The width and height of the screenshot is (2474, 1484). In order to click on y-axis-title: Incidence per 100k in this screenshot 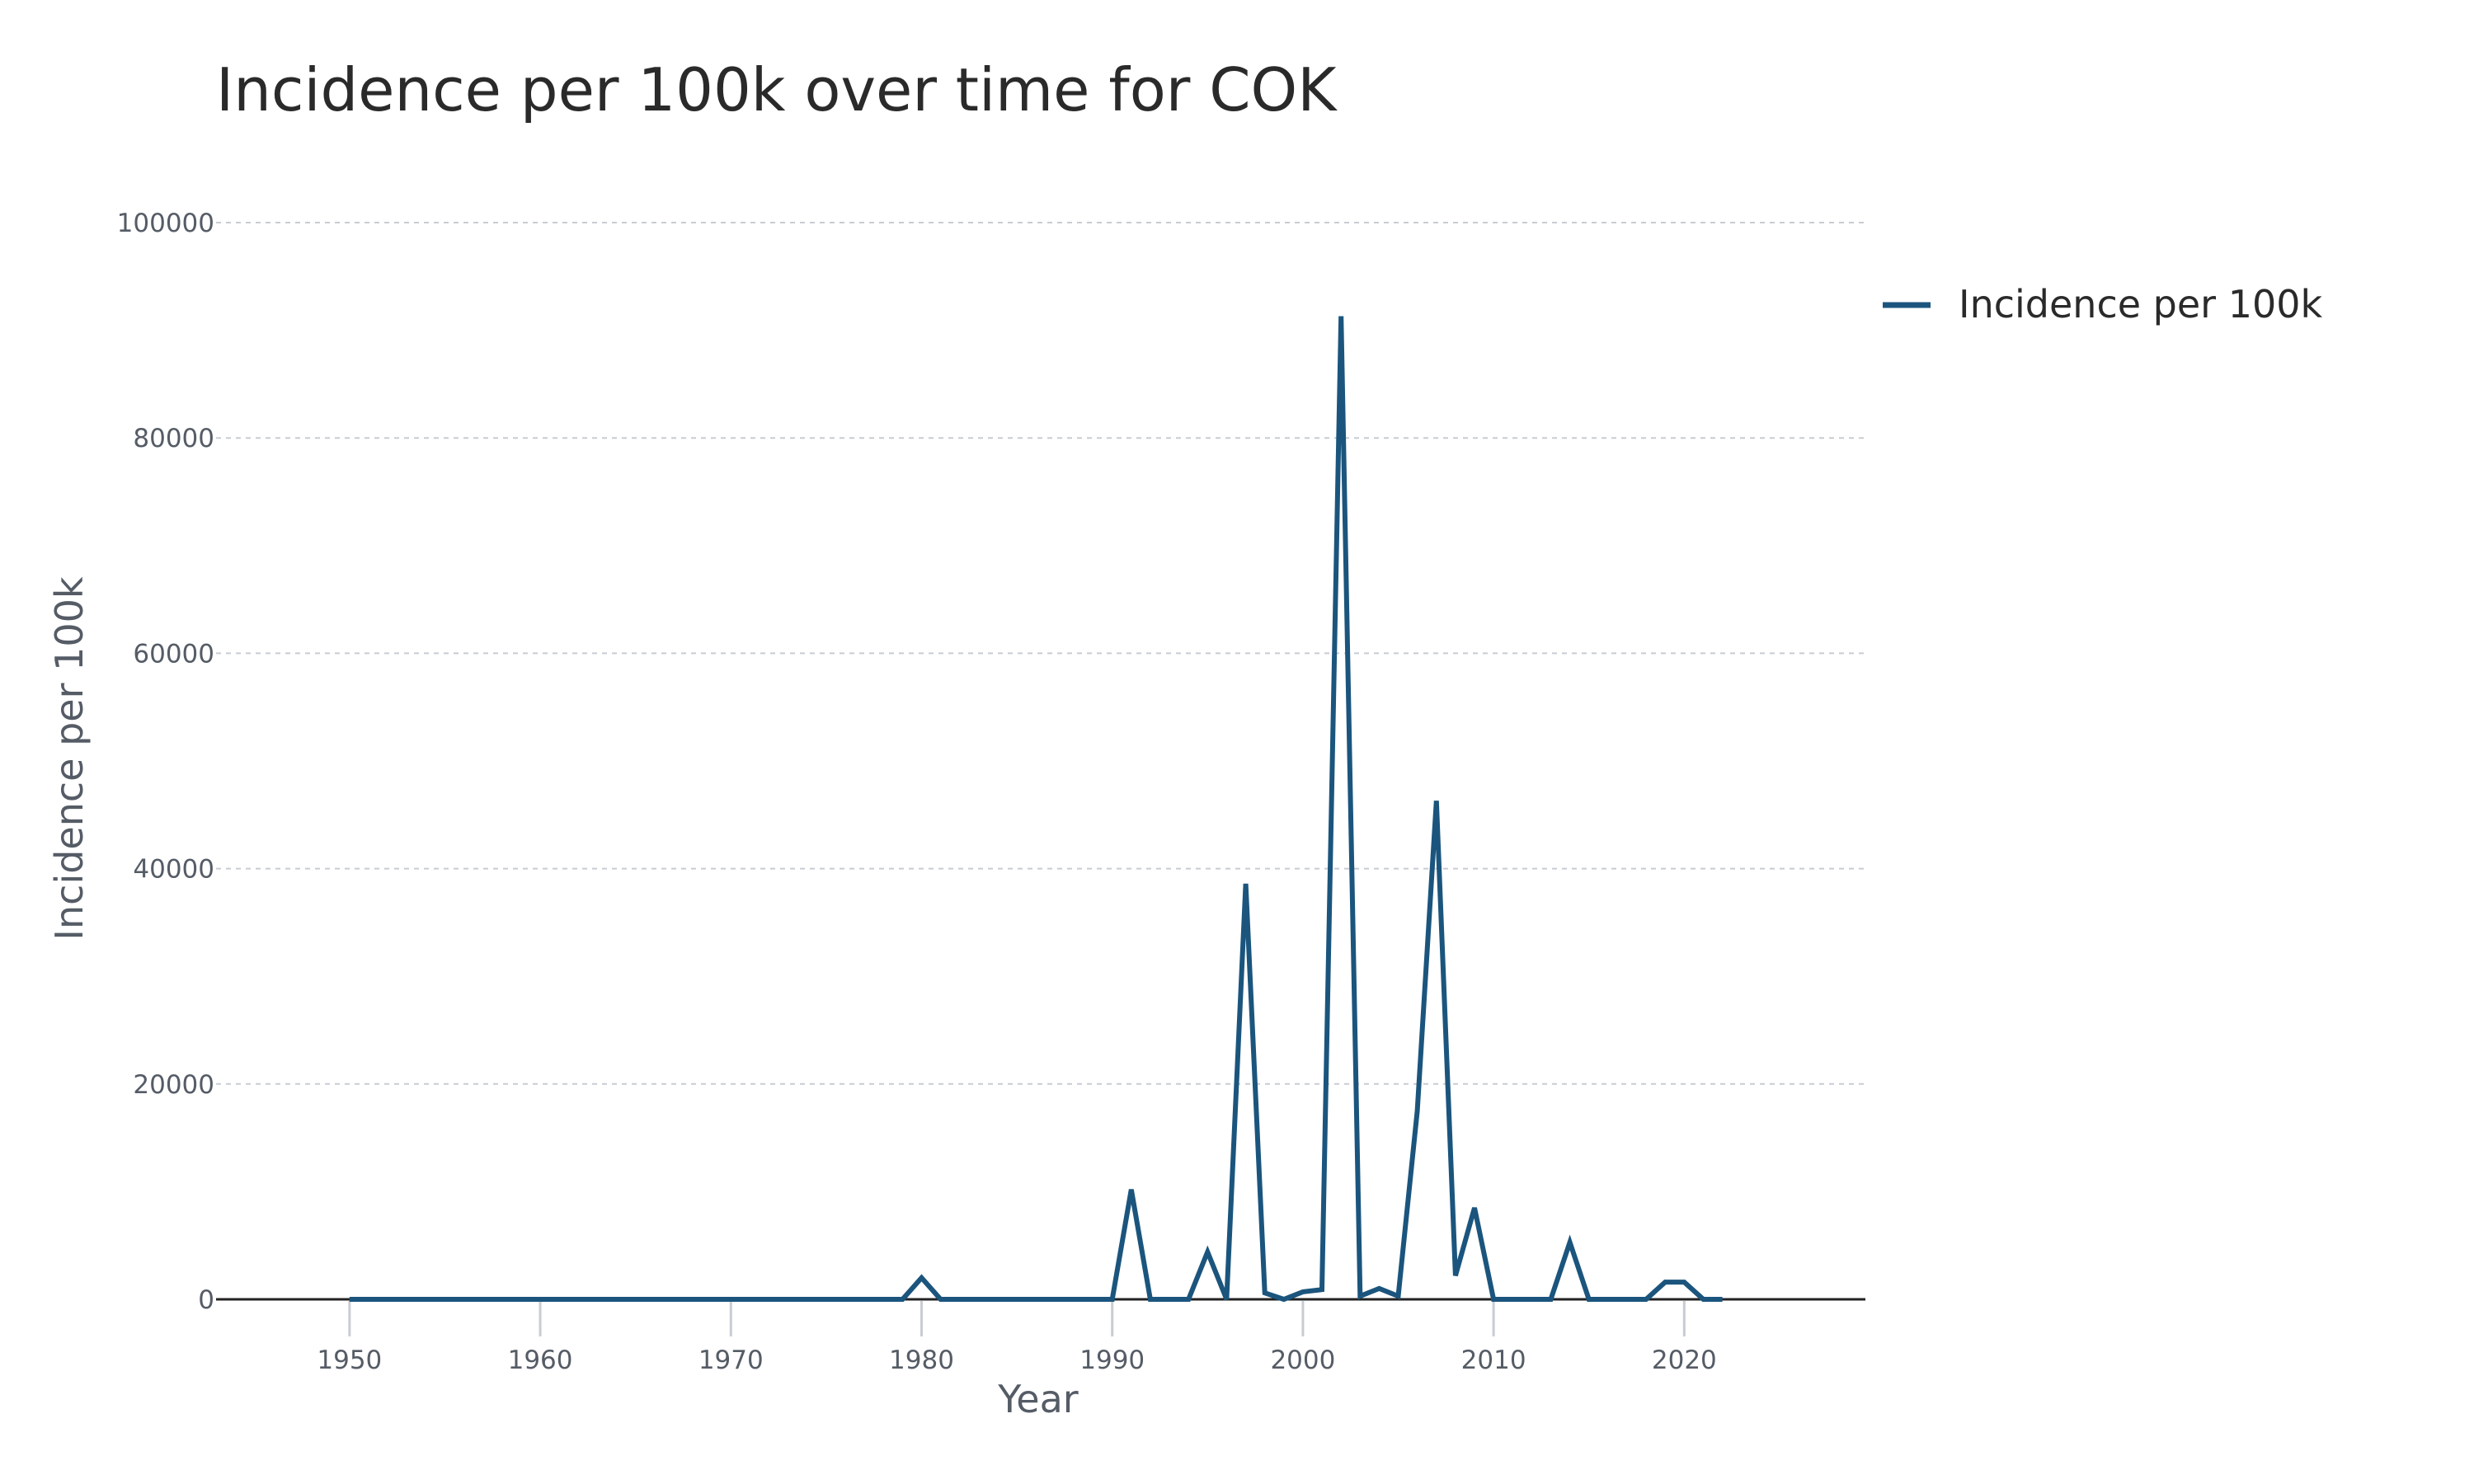, I will do `click(69, 758)`.